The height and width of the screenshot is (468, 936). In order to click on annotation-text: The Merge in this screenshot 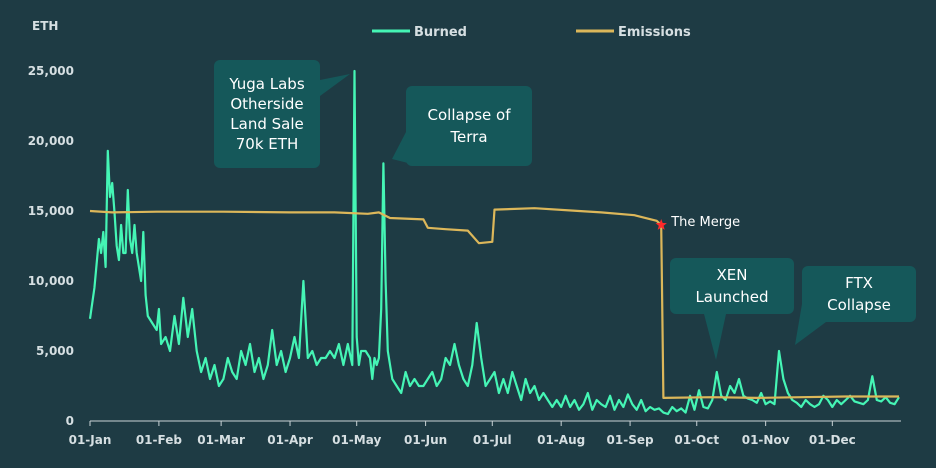, I will do `click(705, 222)`.